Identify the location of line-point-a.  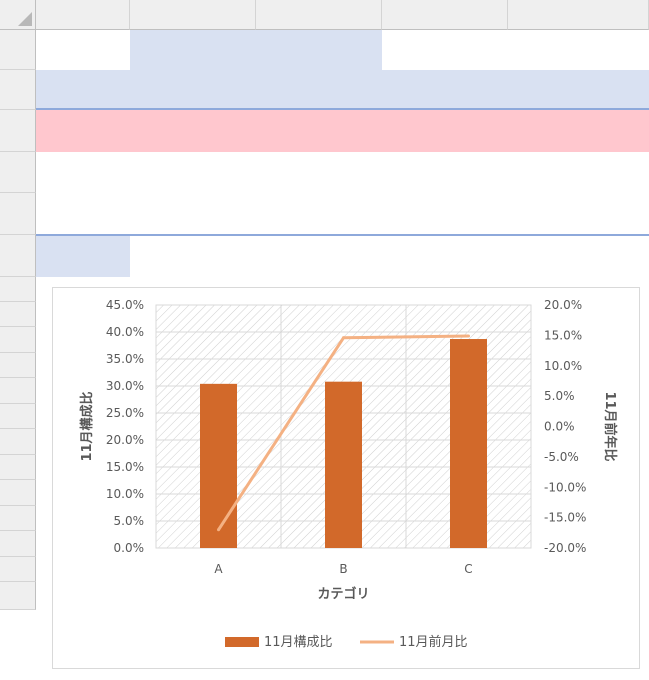
(218, 530).